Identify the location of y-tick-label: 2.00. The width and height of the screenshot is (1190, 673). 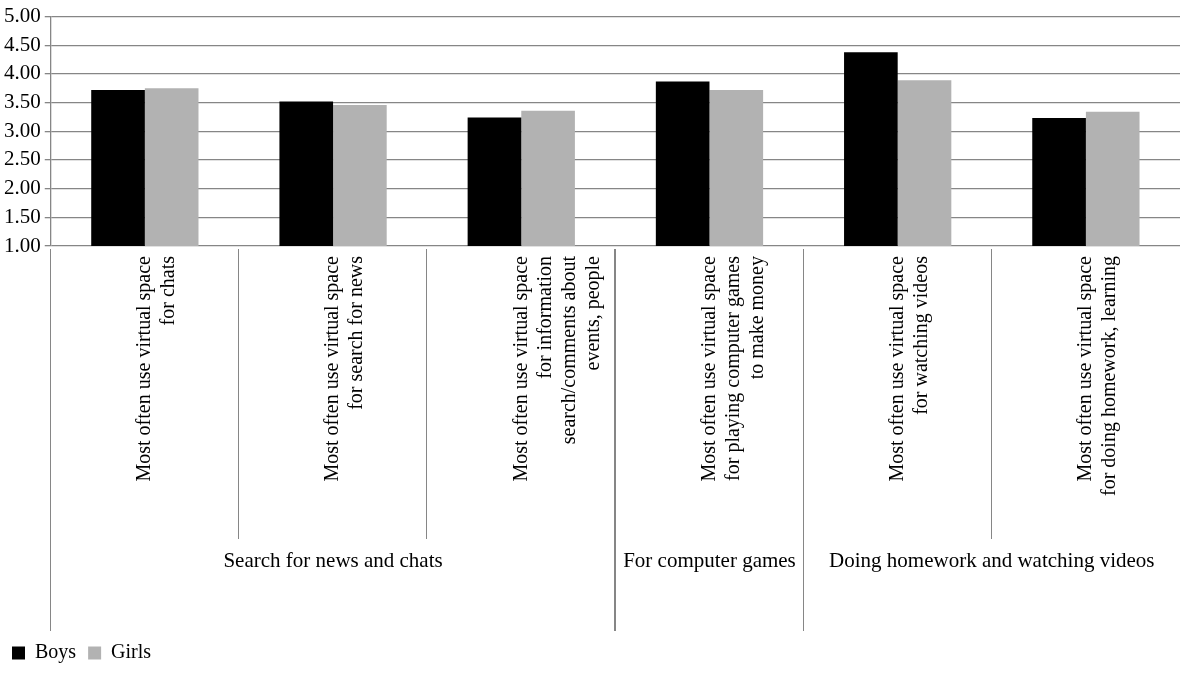
(22, 187).